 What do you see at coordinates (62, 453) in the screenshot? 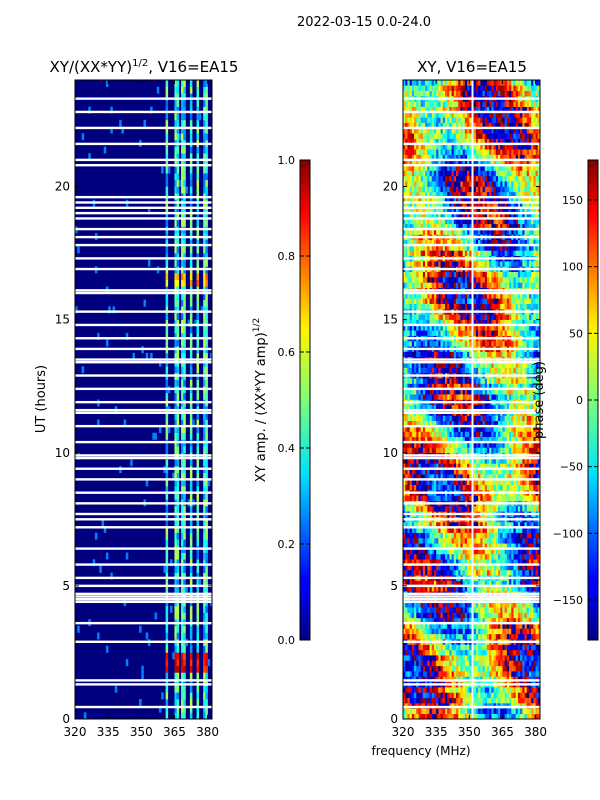
I see `amplitude-y-tick-label: 10` at bounding box center [62, 453].